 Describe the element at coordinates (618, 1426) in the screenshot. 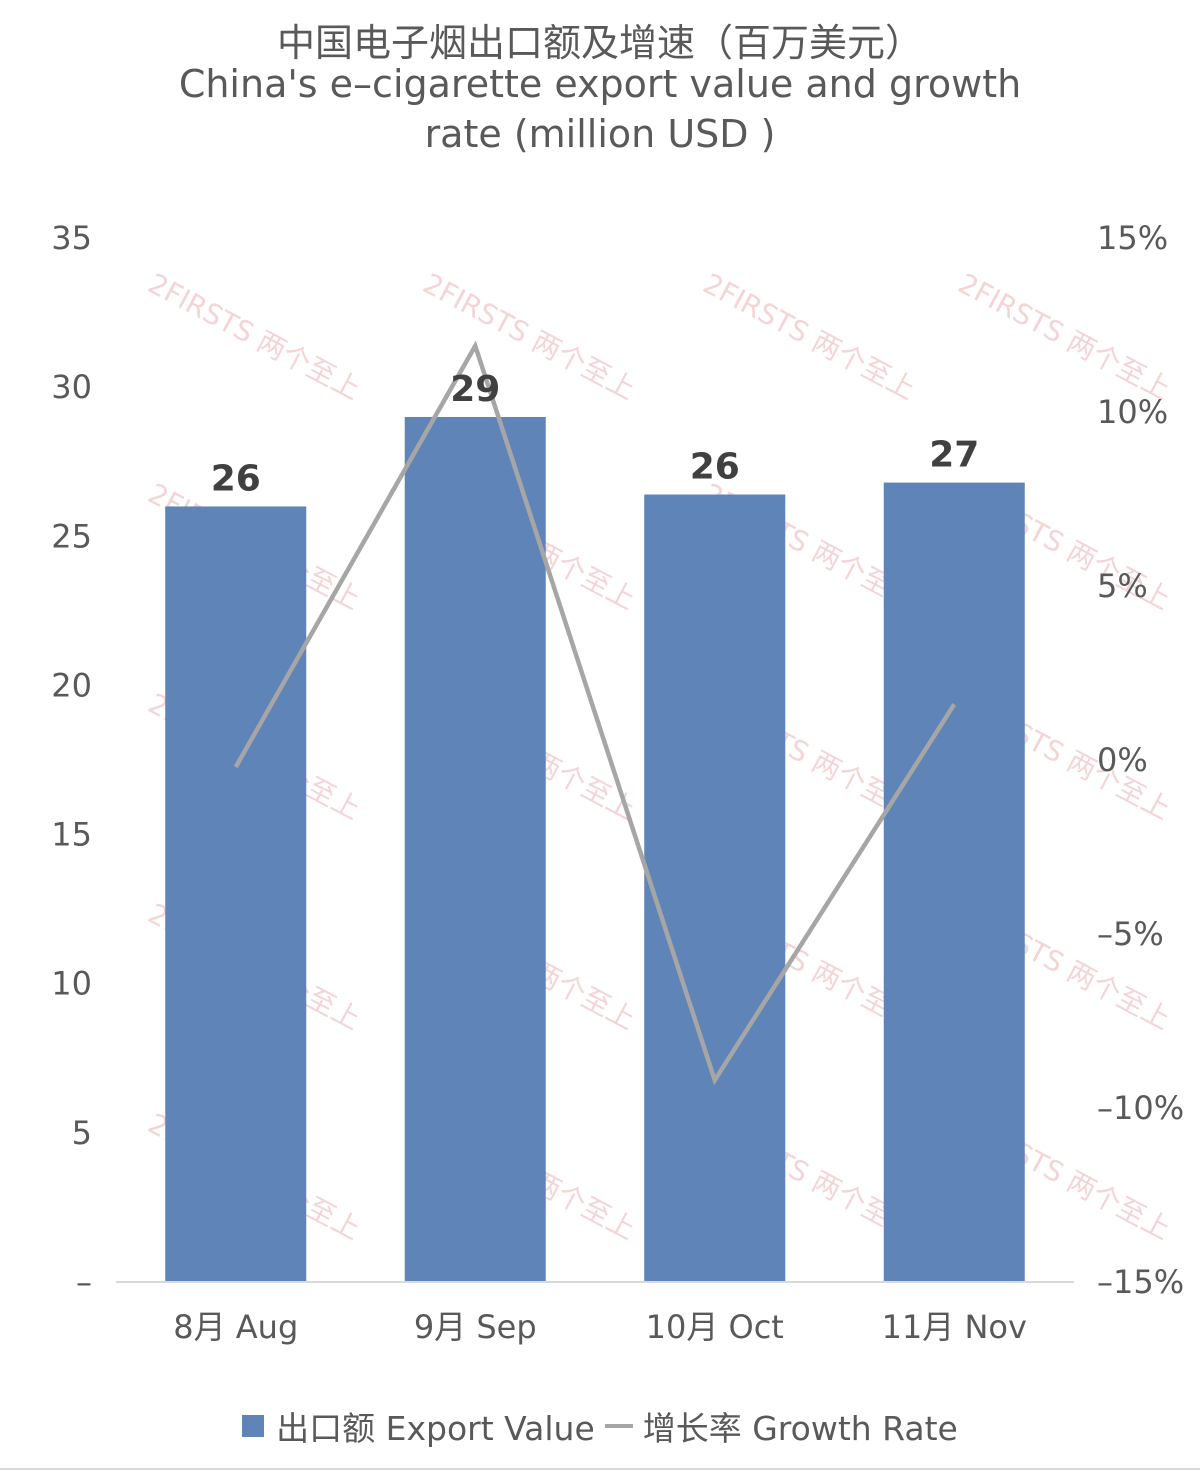

I see `legend-line-swatch` at that location.